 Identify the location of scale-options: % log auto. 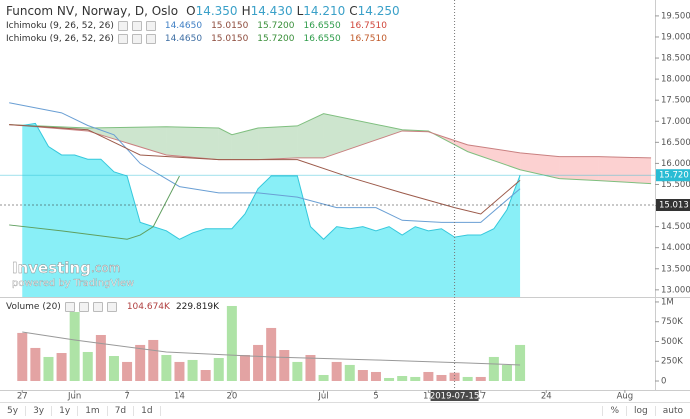
(646, 411).